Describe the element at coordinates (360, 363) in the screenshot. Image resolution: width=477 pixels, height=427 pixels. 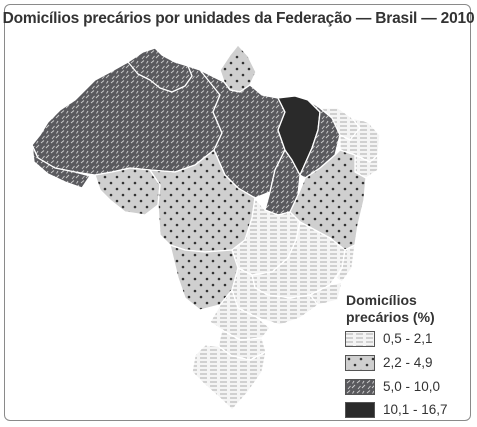
I see `legend-swatch-dots` at that location.